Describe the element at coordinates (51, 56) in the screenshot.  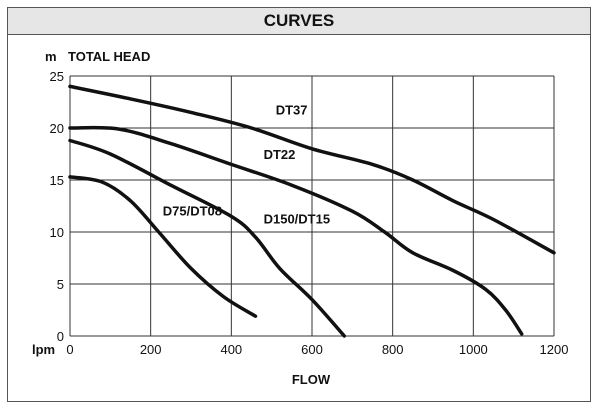
I see `y-axis-unit: m` at that location.